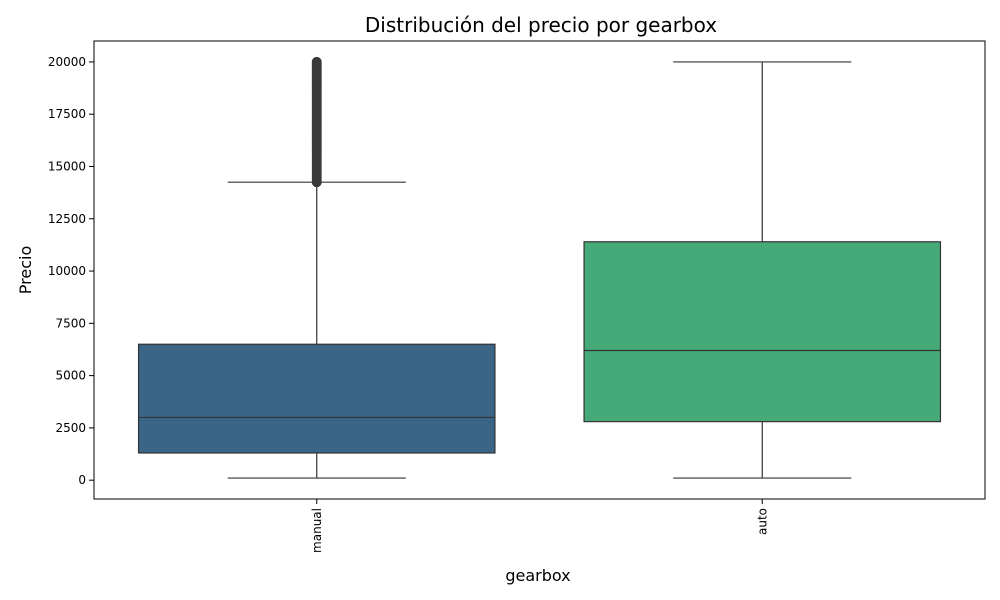  What do you see at coordinates (67, 62) in the screenshot?
I see `y-tick-label: 20000` at bounding box center [67, 62].